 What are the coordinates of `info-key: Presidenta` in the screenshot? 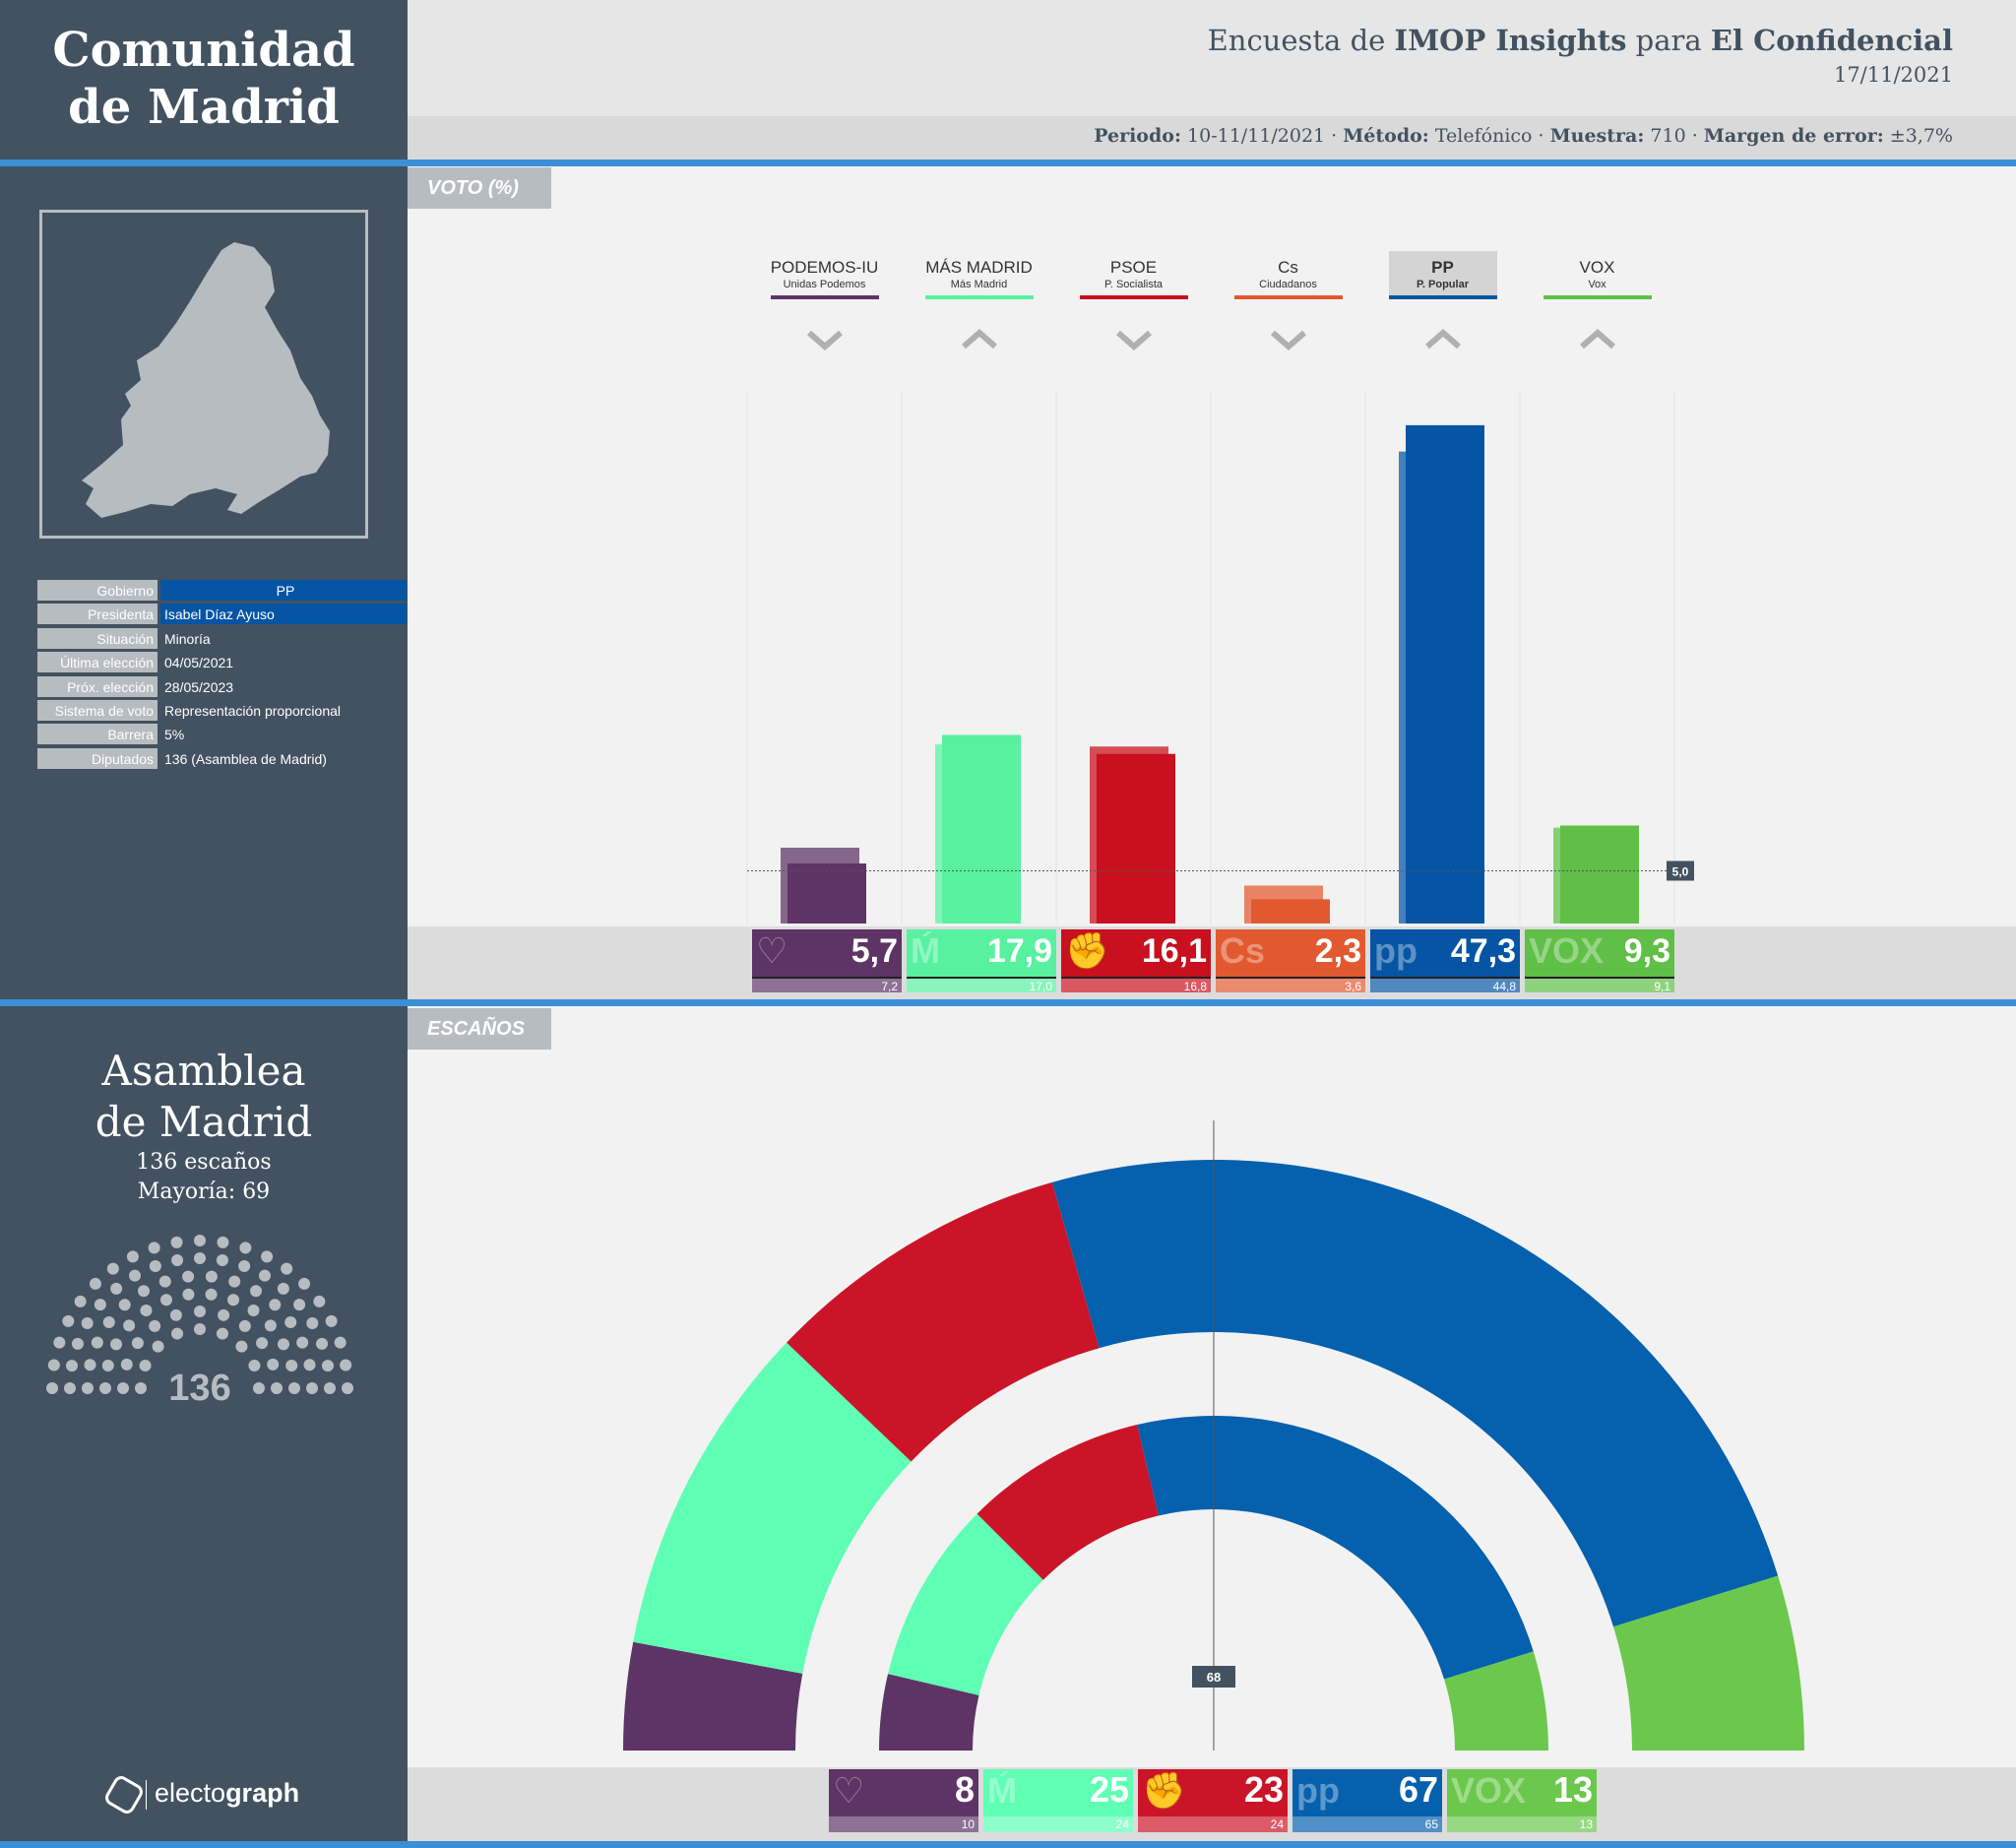 It's located at (97, 614).